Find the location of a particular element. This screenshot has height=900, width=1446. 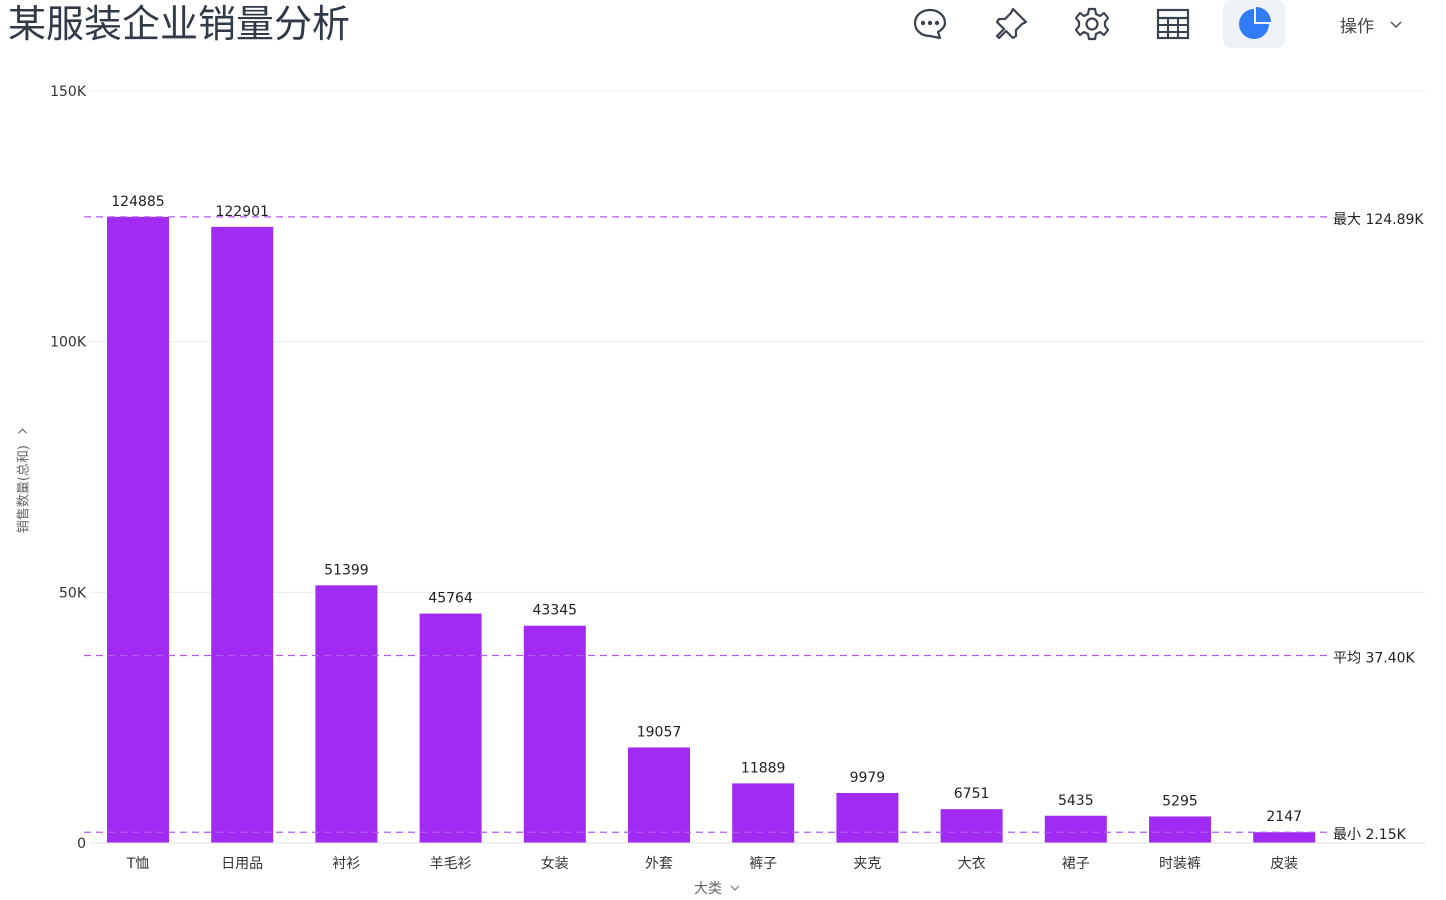

y-tick-label: 50K is located at coordinates (73, 593).